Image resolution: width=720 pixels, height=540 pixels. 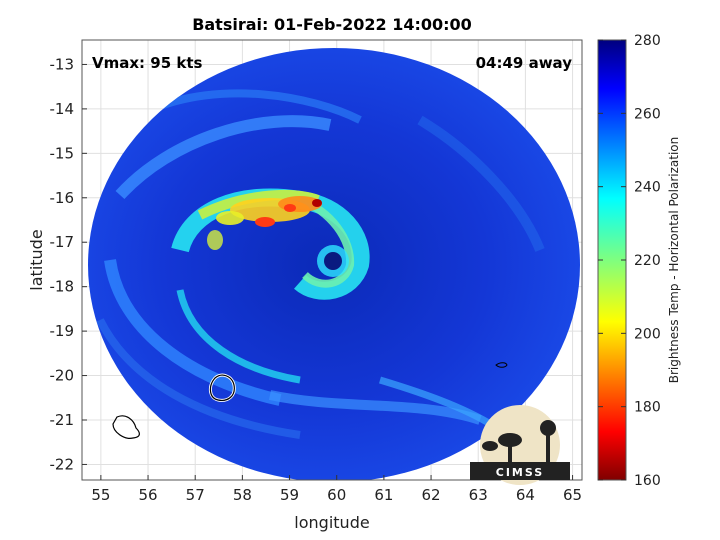 I want to click on y-tick-label: -21, so click(x=62, y=420).